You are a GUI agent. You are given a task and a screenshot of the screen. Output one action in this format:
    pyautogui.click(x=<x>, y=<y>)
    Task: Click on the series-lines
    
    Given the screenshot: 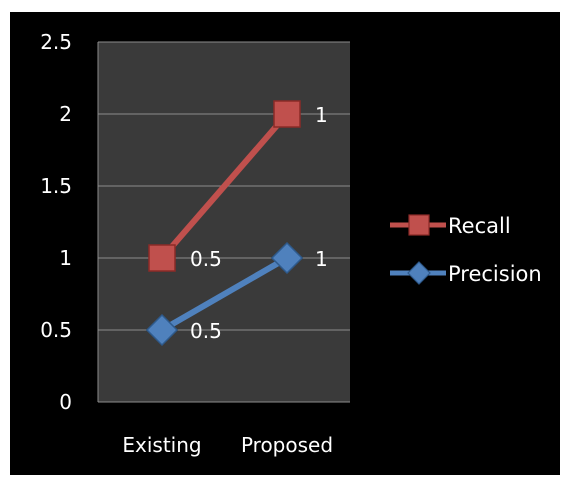 What is the action you would take?
    pyautogui.click(x=224, y=222)
    